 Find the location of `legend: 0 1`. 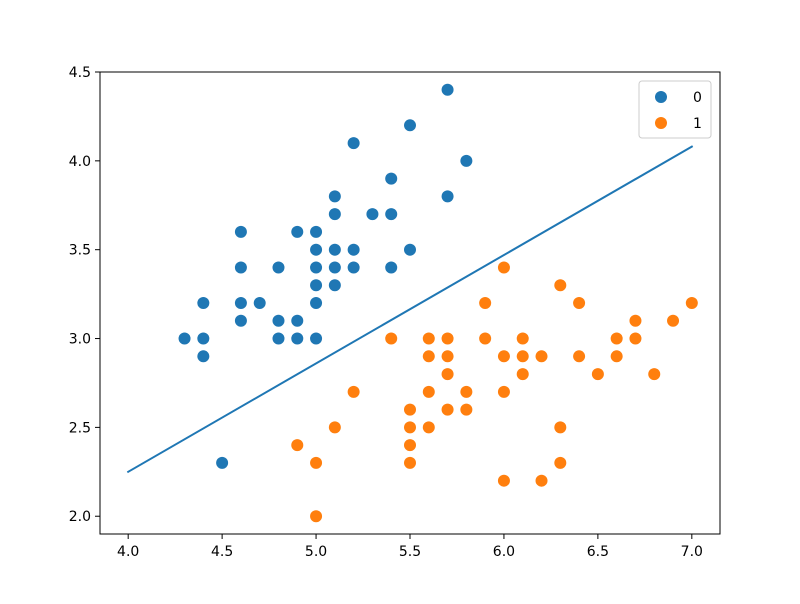

legend: 0 1 is located at coordinates (675, 109).